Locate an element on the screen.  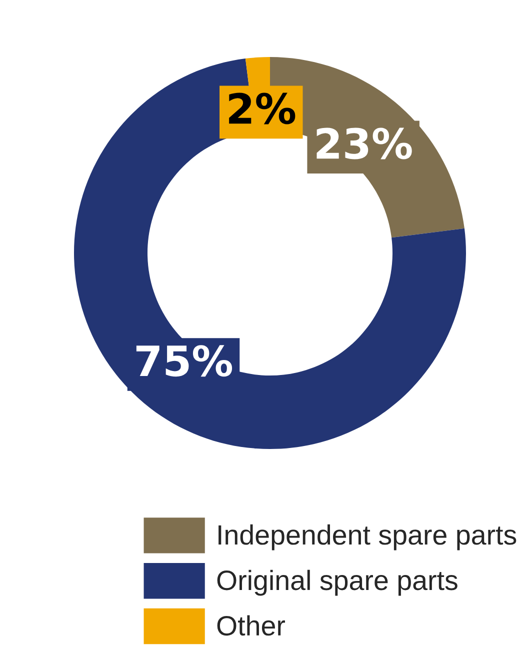
data-label: 75% is located at coordinates (184, 361).